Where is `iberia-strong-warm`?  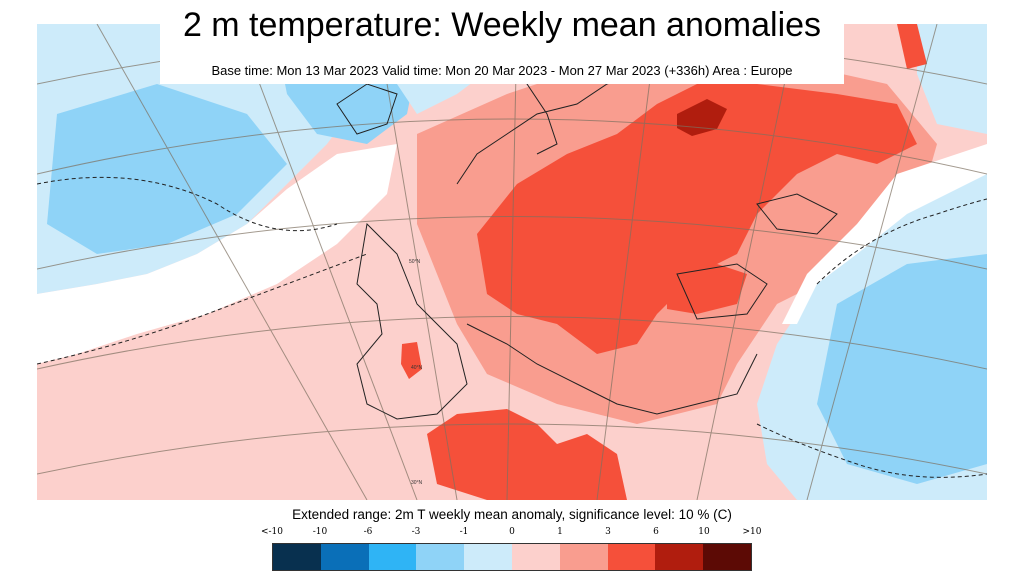
iberia-strong-warm is located at coordinates (411, 360).